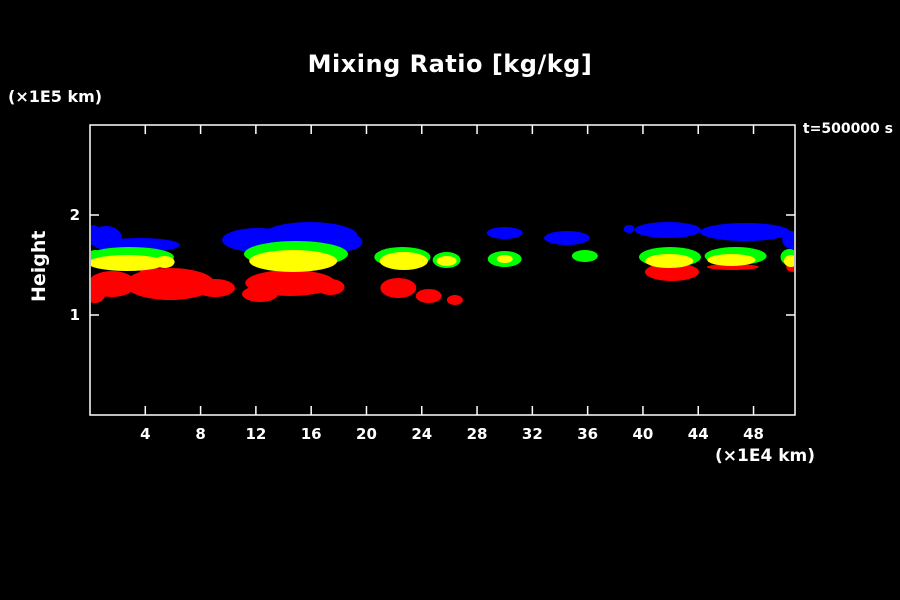 The image size is (900, 600). I want to click on y-tick-label: 1, so click(75, 315).